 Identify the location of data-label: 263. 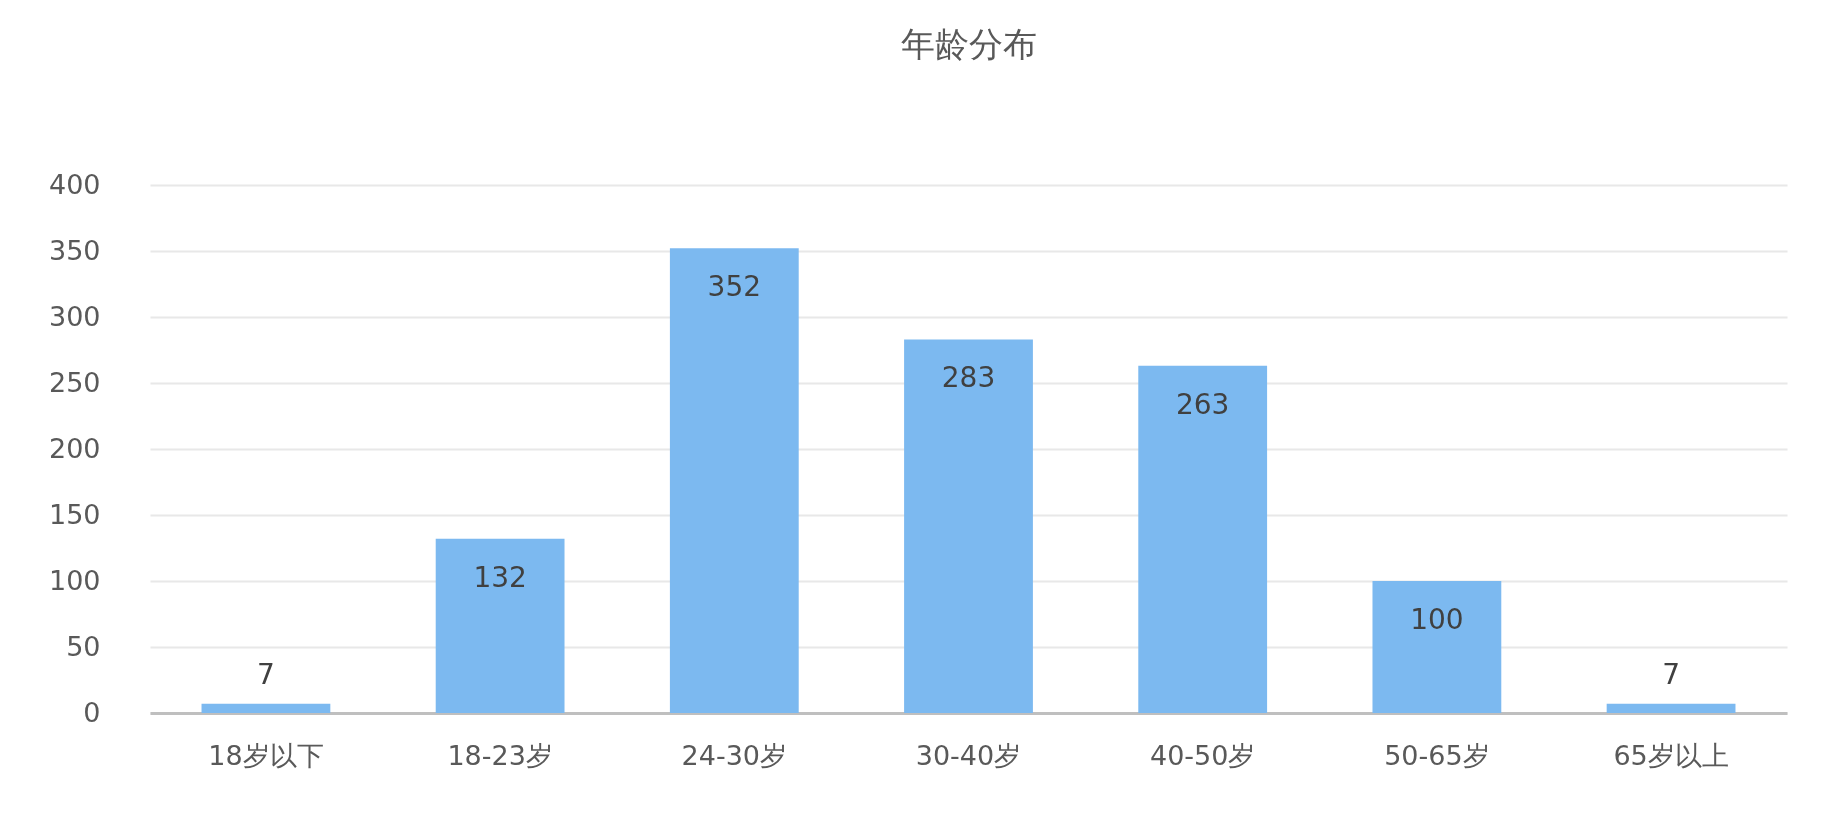
(1202, 404).